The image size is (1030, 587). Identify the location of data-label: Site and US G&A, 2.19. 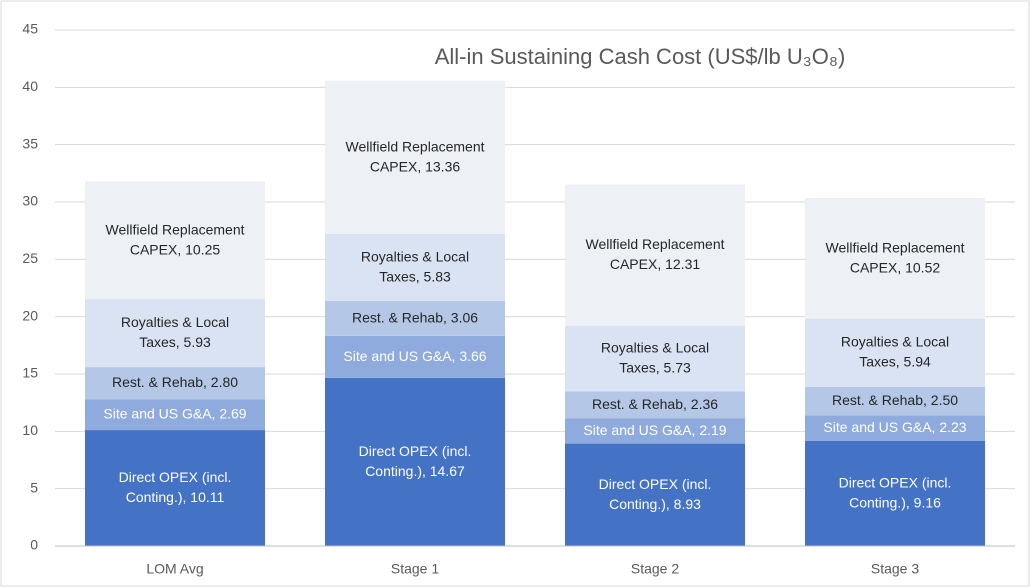
(654, 430).